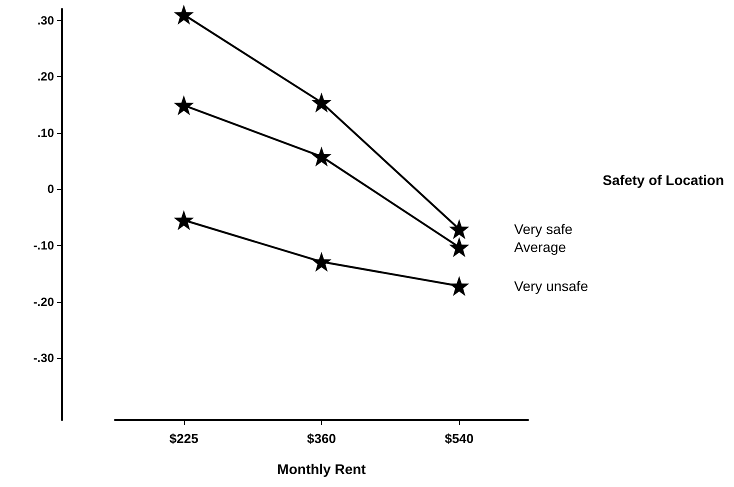 This screenshot has height=487, width=734. I want to click on text: Very unsafe, so click(551, 286).